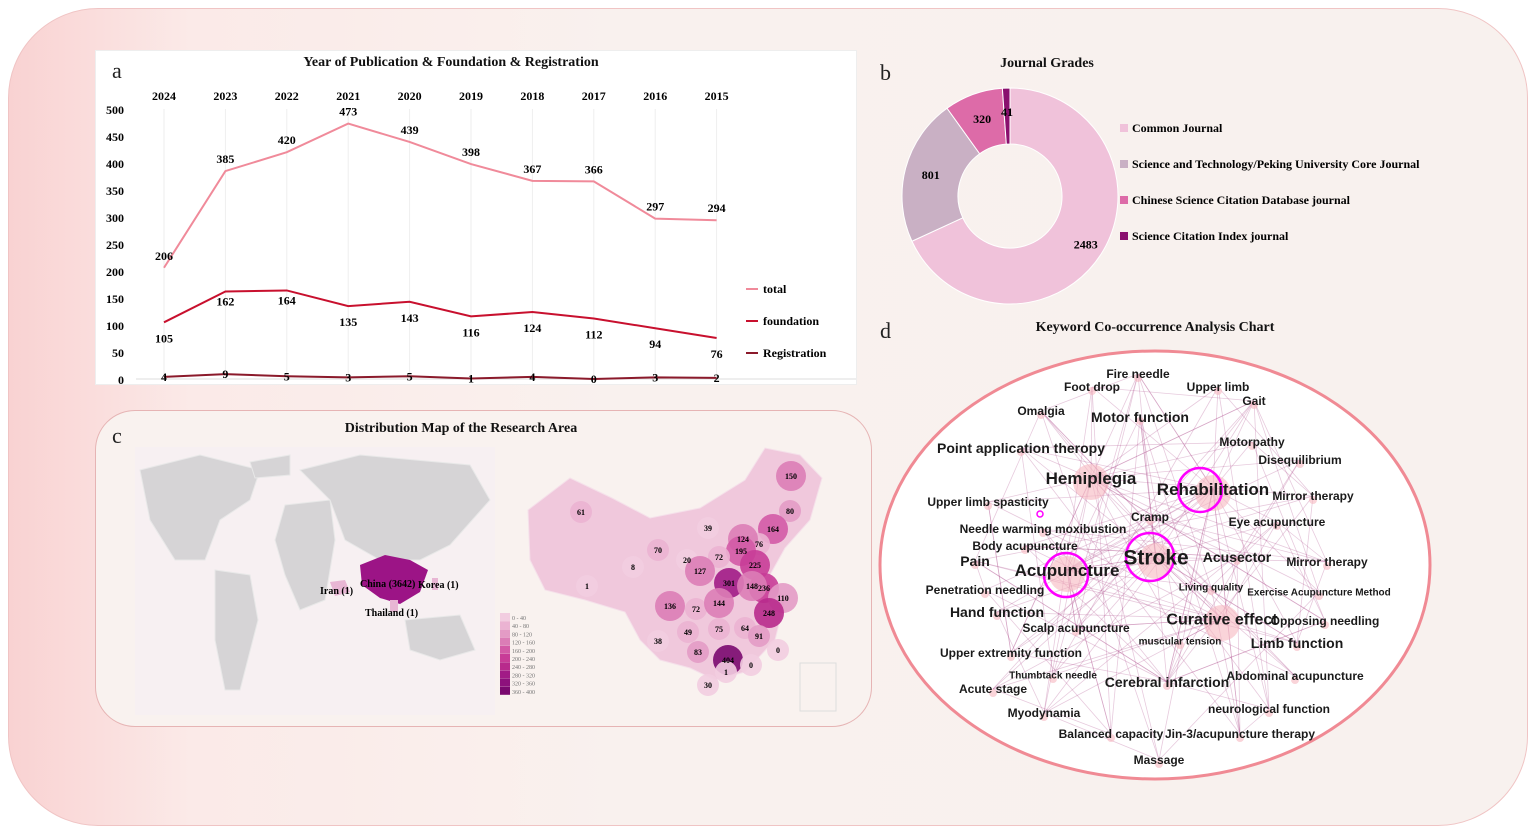 This screenshot has width=1535, height=831. Describe the element at coordinates (523, 693) in the screenshot. I see `legend-label: 360 - 400` at that location.